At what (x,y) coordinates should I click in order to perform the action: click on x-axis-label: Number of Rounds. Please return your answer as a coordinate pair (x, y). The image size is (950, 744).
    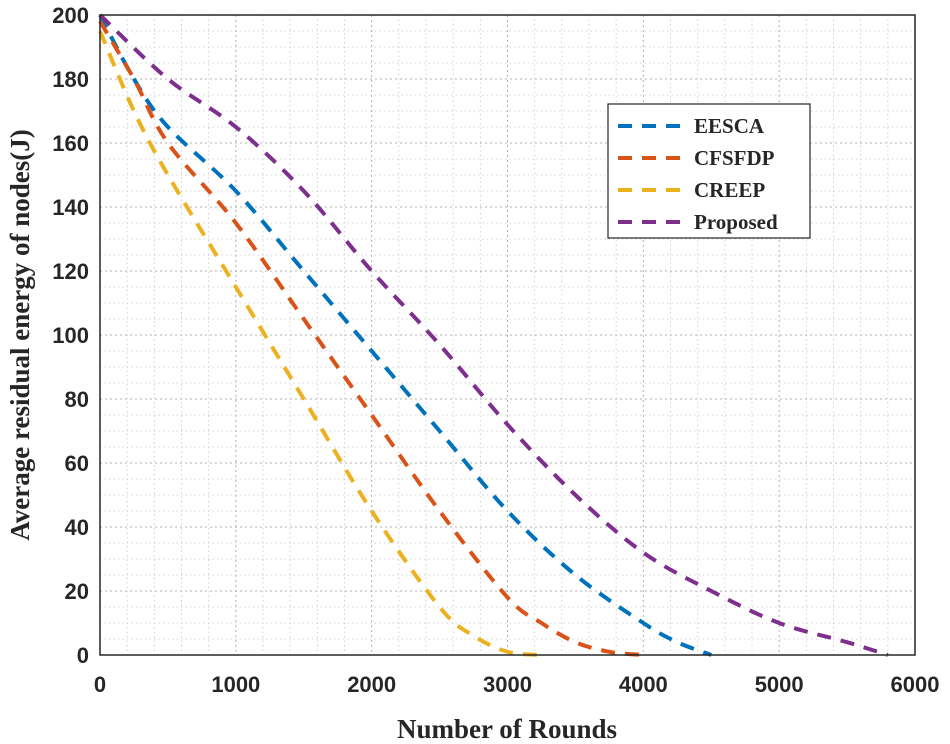
    Looking at the image, I should click on (507, 729).